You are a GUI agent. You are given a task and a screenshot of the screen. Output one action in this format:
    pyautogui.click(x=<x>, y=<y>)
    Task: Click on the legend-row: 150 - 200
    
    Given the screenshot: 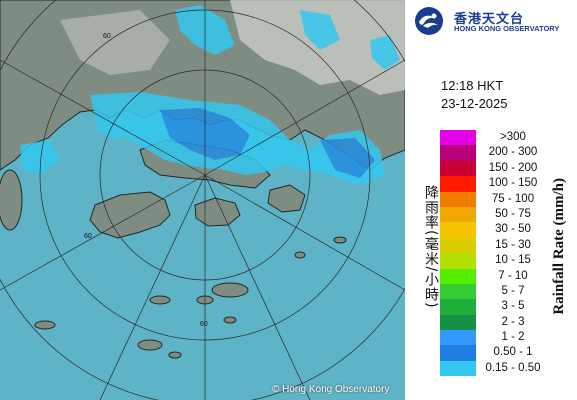 What is the action you would take?
    pyautogui.click(x=507, y=168)
    